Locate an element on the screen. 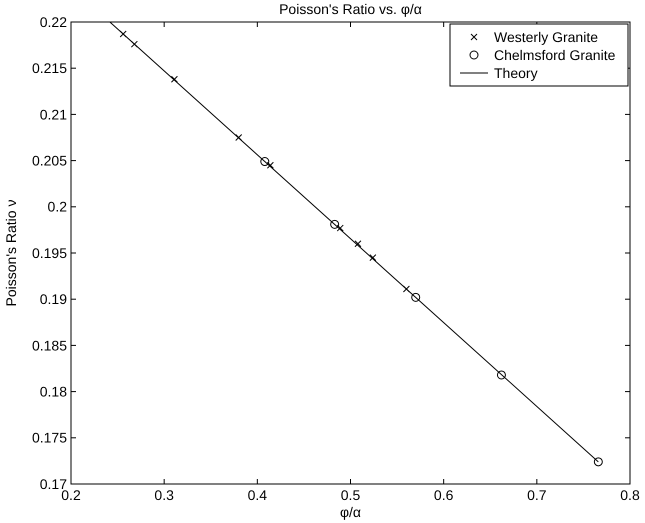  y-axis-title: Poisson's Ratio ν is located at coordinates (11, 253).